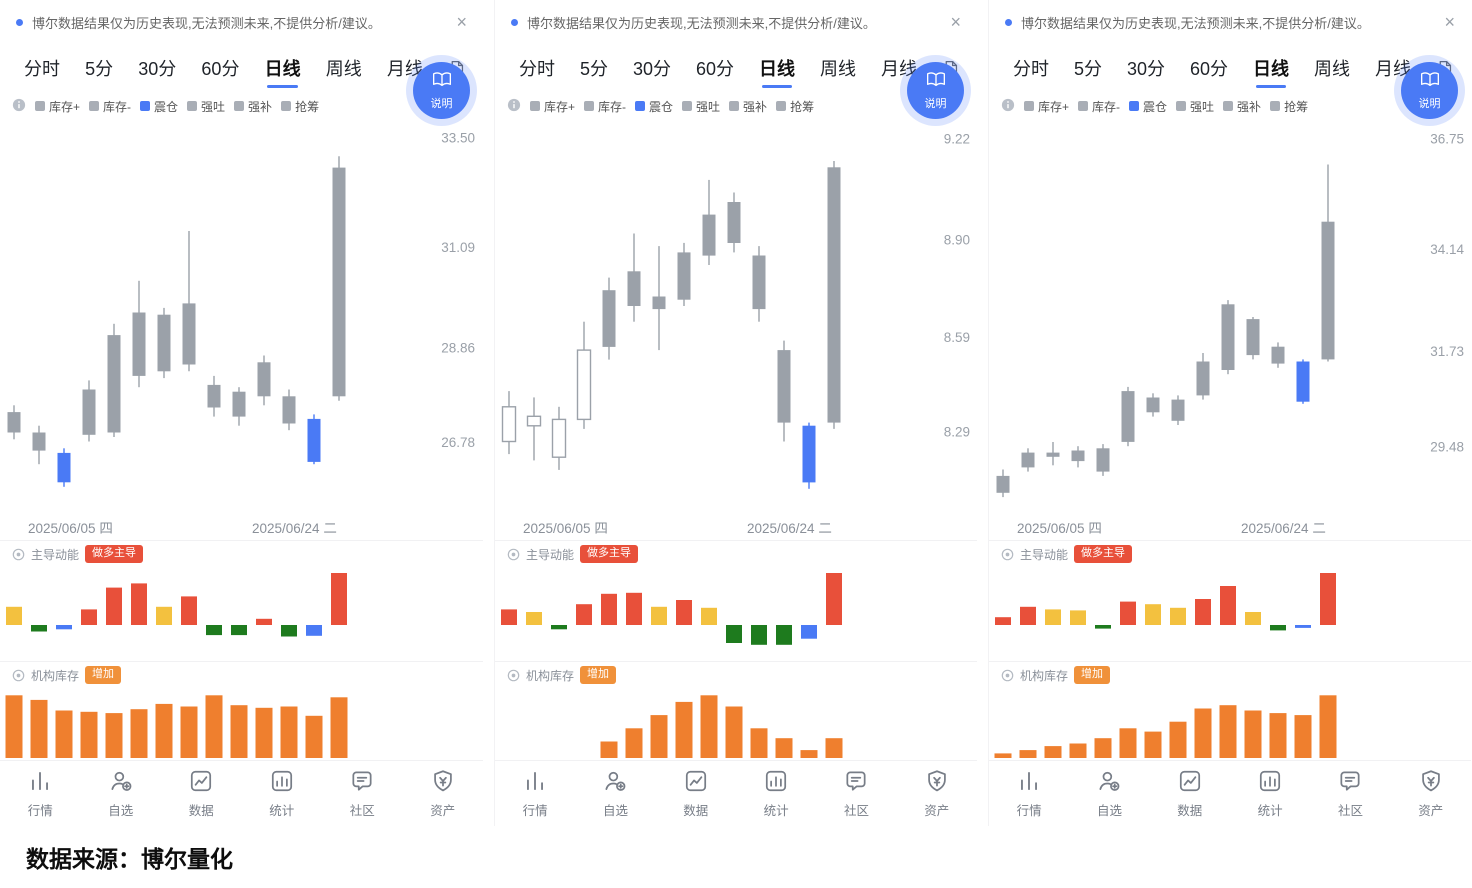 This screenshot has height=888, width=1472. What do you see at coordinates (565, 528) in the screenshot?
I see `date-start-label: 2025/06/05 四` at bounding box center [565, 528].